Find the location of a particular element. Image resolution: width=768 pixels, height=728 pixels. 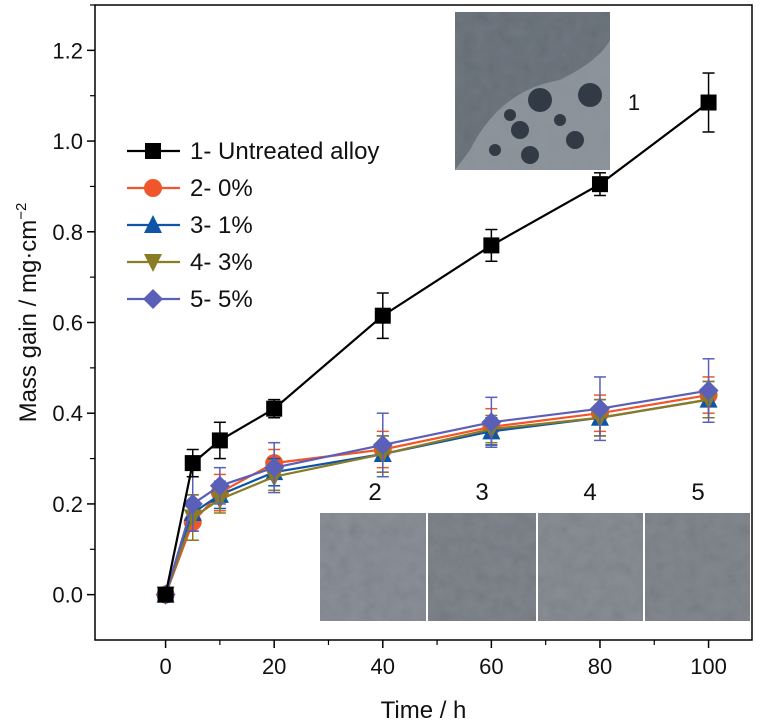

x-tick-label: 0 is located at coordinates (165, 666).